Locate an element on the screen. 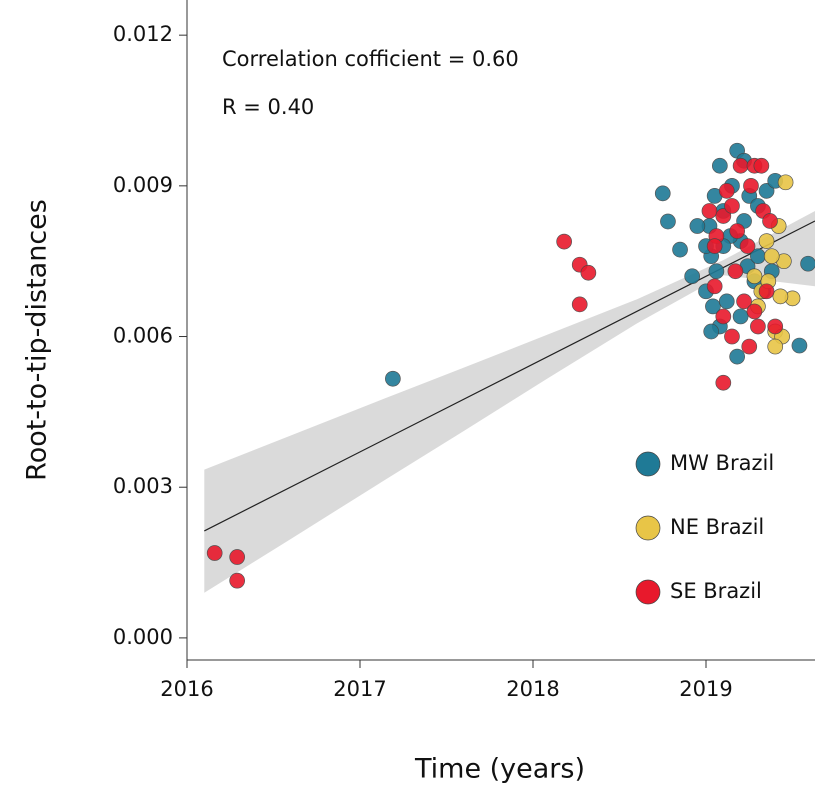  x-tick-label: 2018 is located at coordinates (532, 689).